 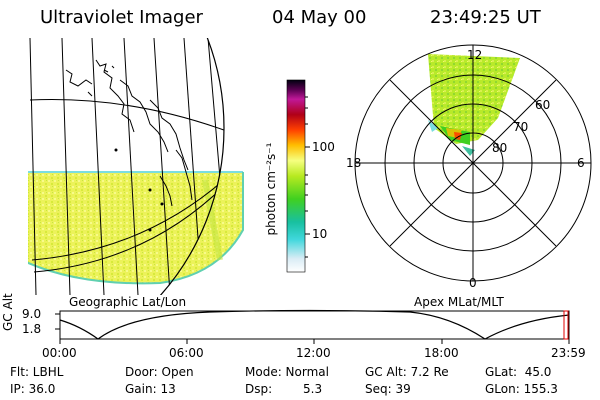 I want to click on altitude-axis-label: GC Alt, so click(x=8, y=312).